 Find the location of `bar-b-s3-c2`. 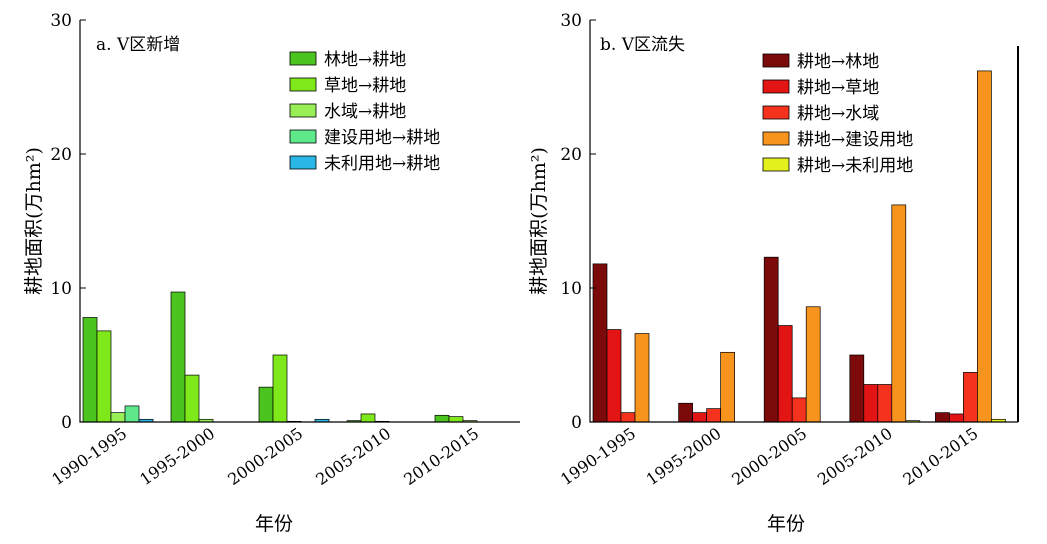

bar-b-s3-c2 is located at coordinates (813, 364).